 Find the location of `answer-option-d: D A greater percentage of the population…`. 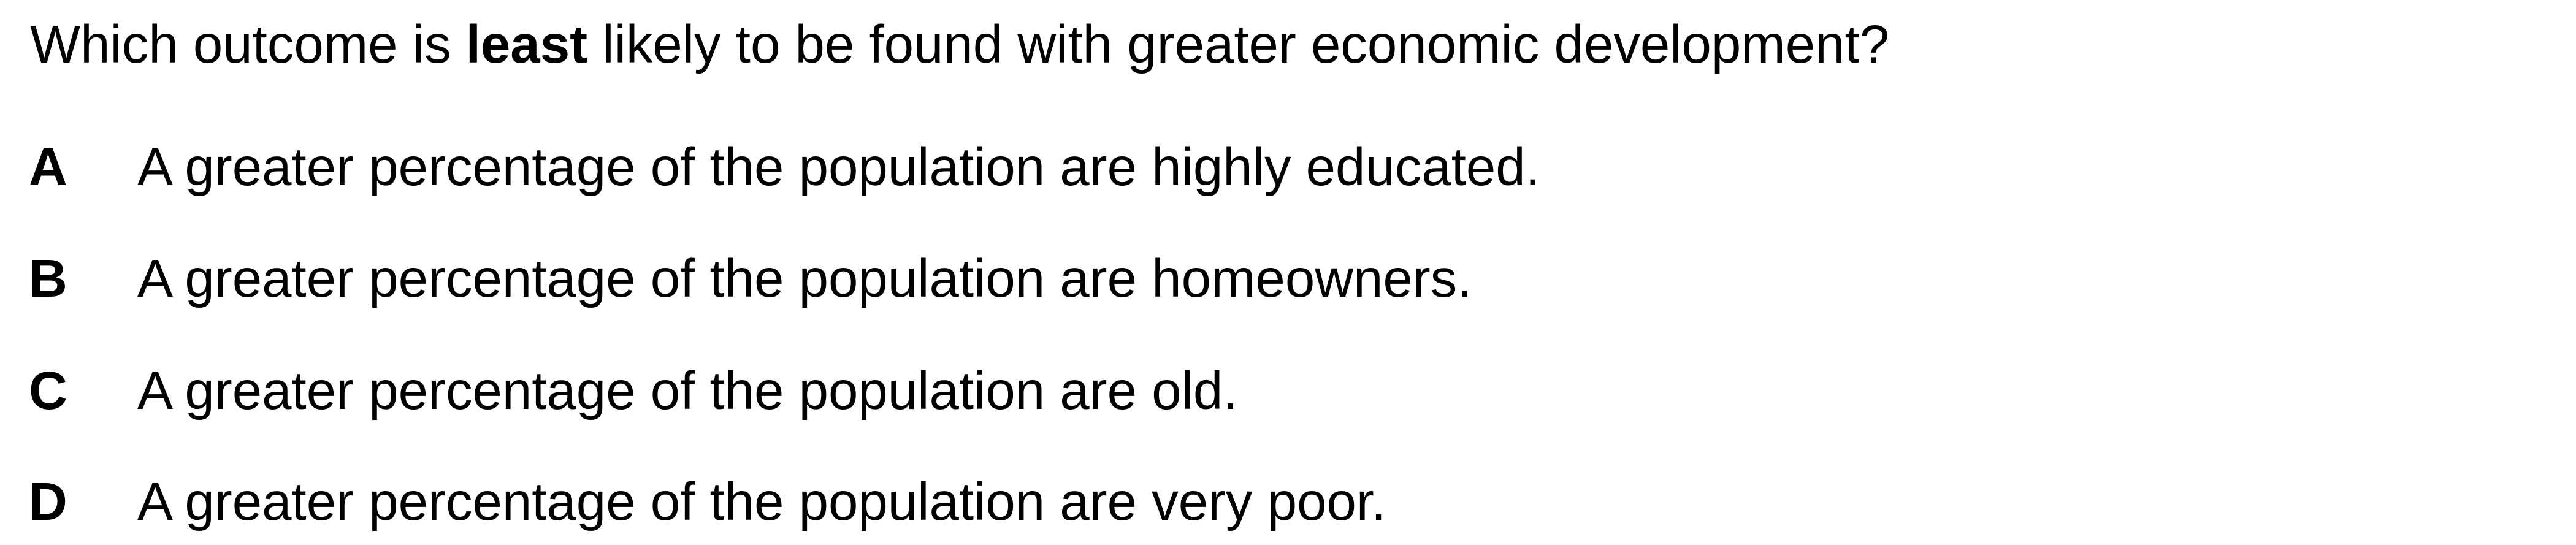

answer-option-d: D A greater percentage of the population… is located at coordinates (1288, 502).